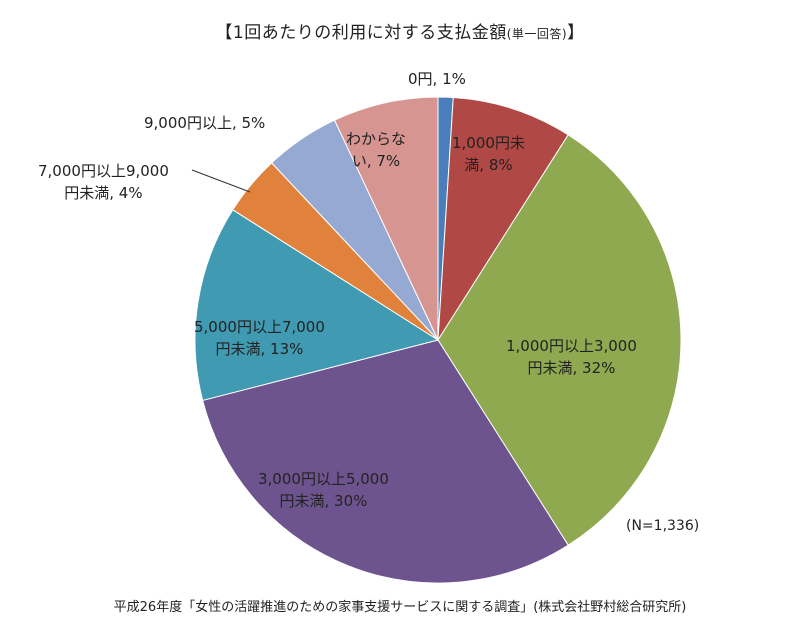 This screenshot has height=628, width=800. What do you see at coordinates (221, 181) in the screenshot?
I see `leader-line` at bounding box center [221, 181].